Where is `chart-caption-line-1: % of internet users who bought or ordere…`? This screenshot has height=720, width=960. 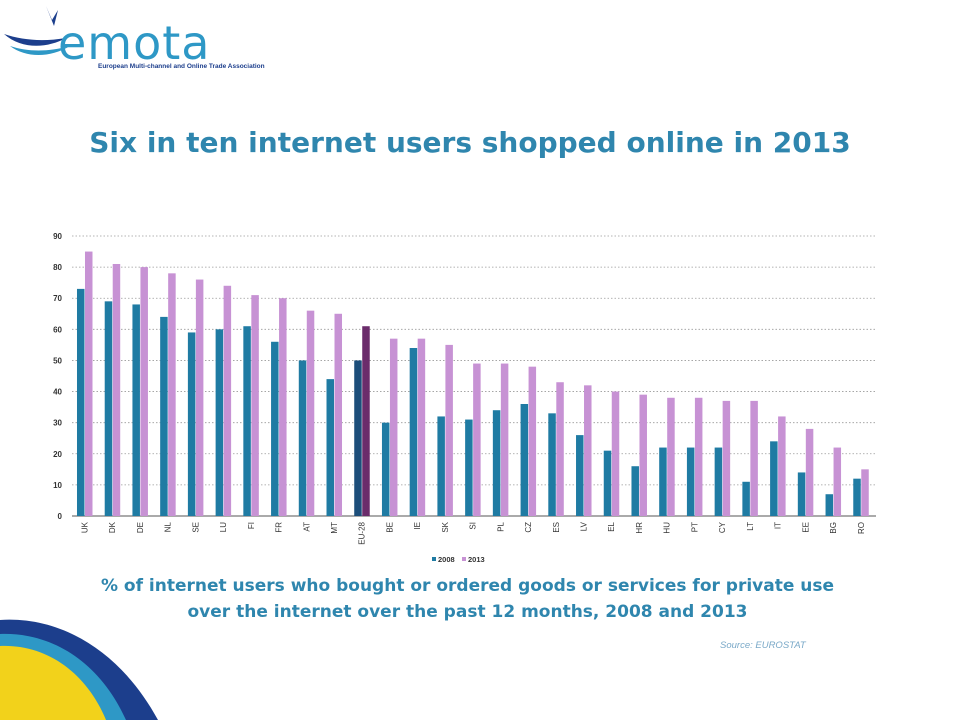 chart-caption-line-1: % of internet users who bought or ordere… is located at coordinates (467, 586).